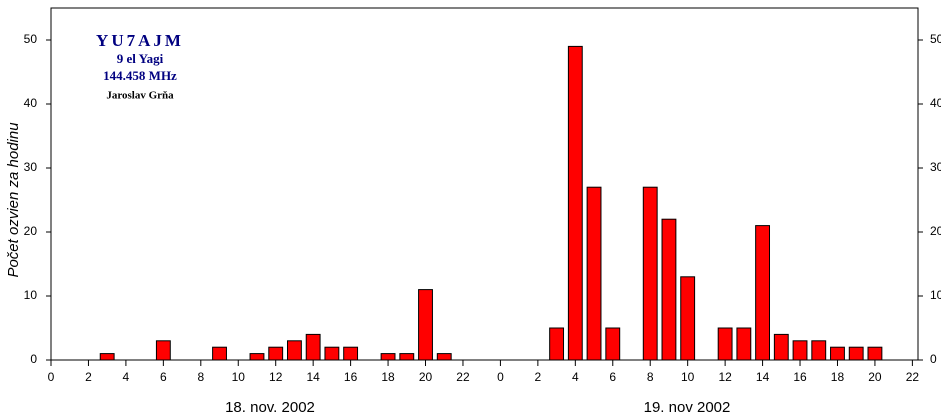 The height and width of the screenshot is (415, 941). I want to click on day-label: 19. nov 2002, so click(687, 407).